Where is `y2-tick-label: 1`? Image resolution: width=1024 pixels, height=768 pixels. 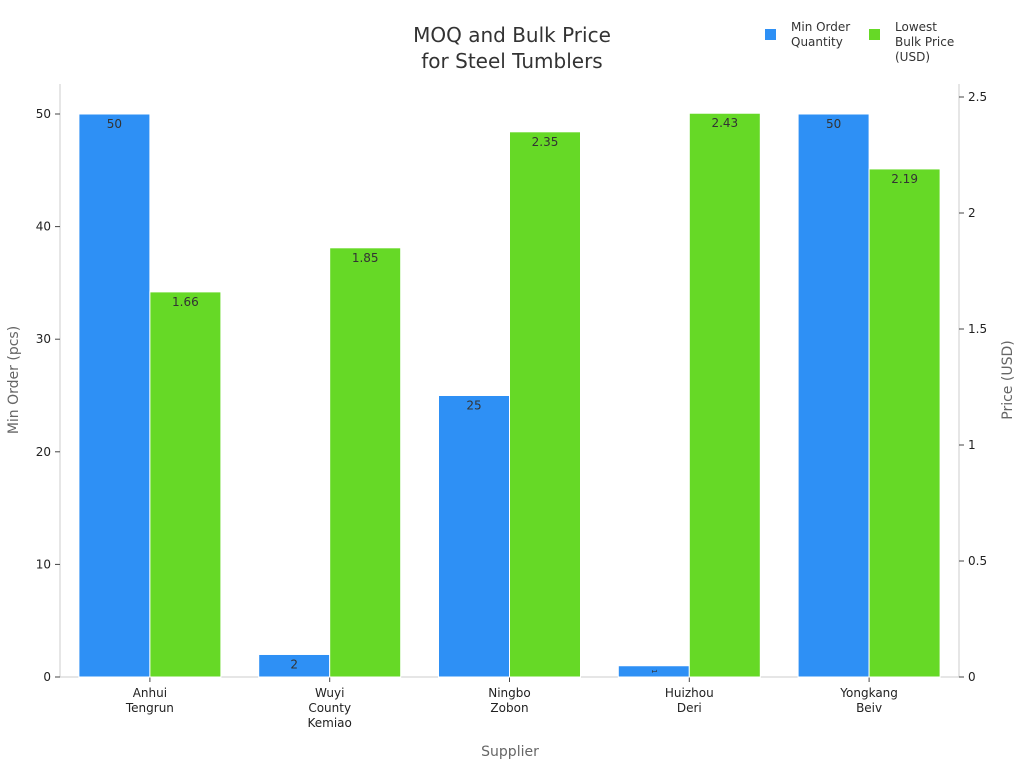
y2-tick-label: 1 is located at coordinates (972, 445).